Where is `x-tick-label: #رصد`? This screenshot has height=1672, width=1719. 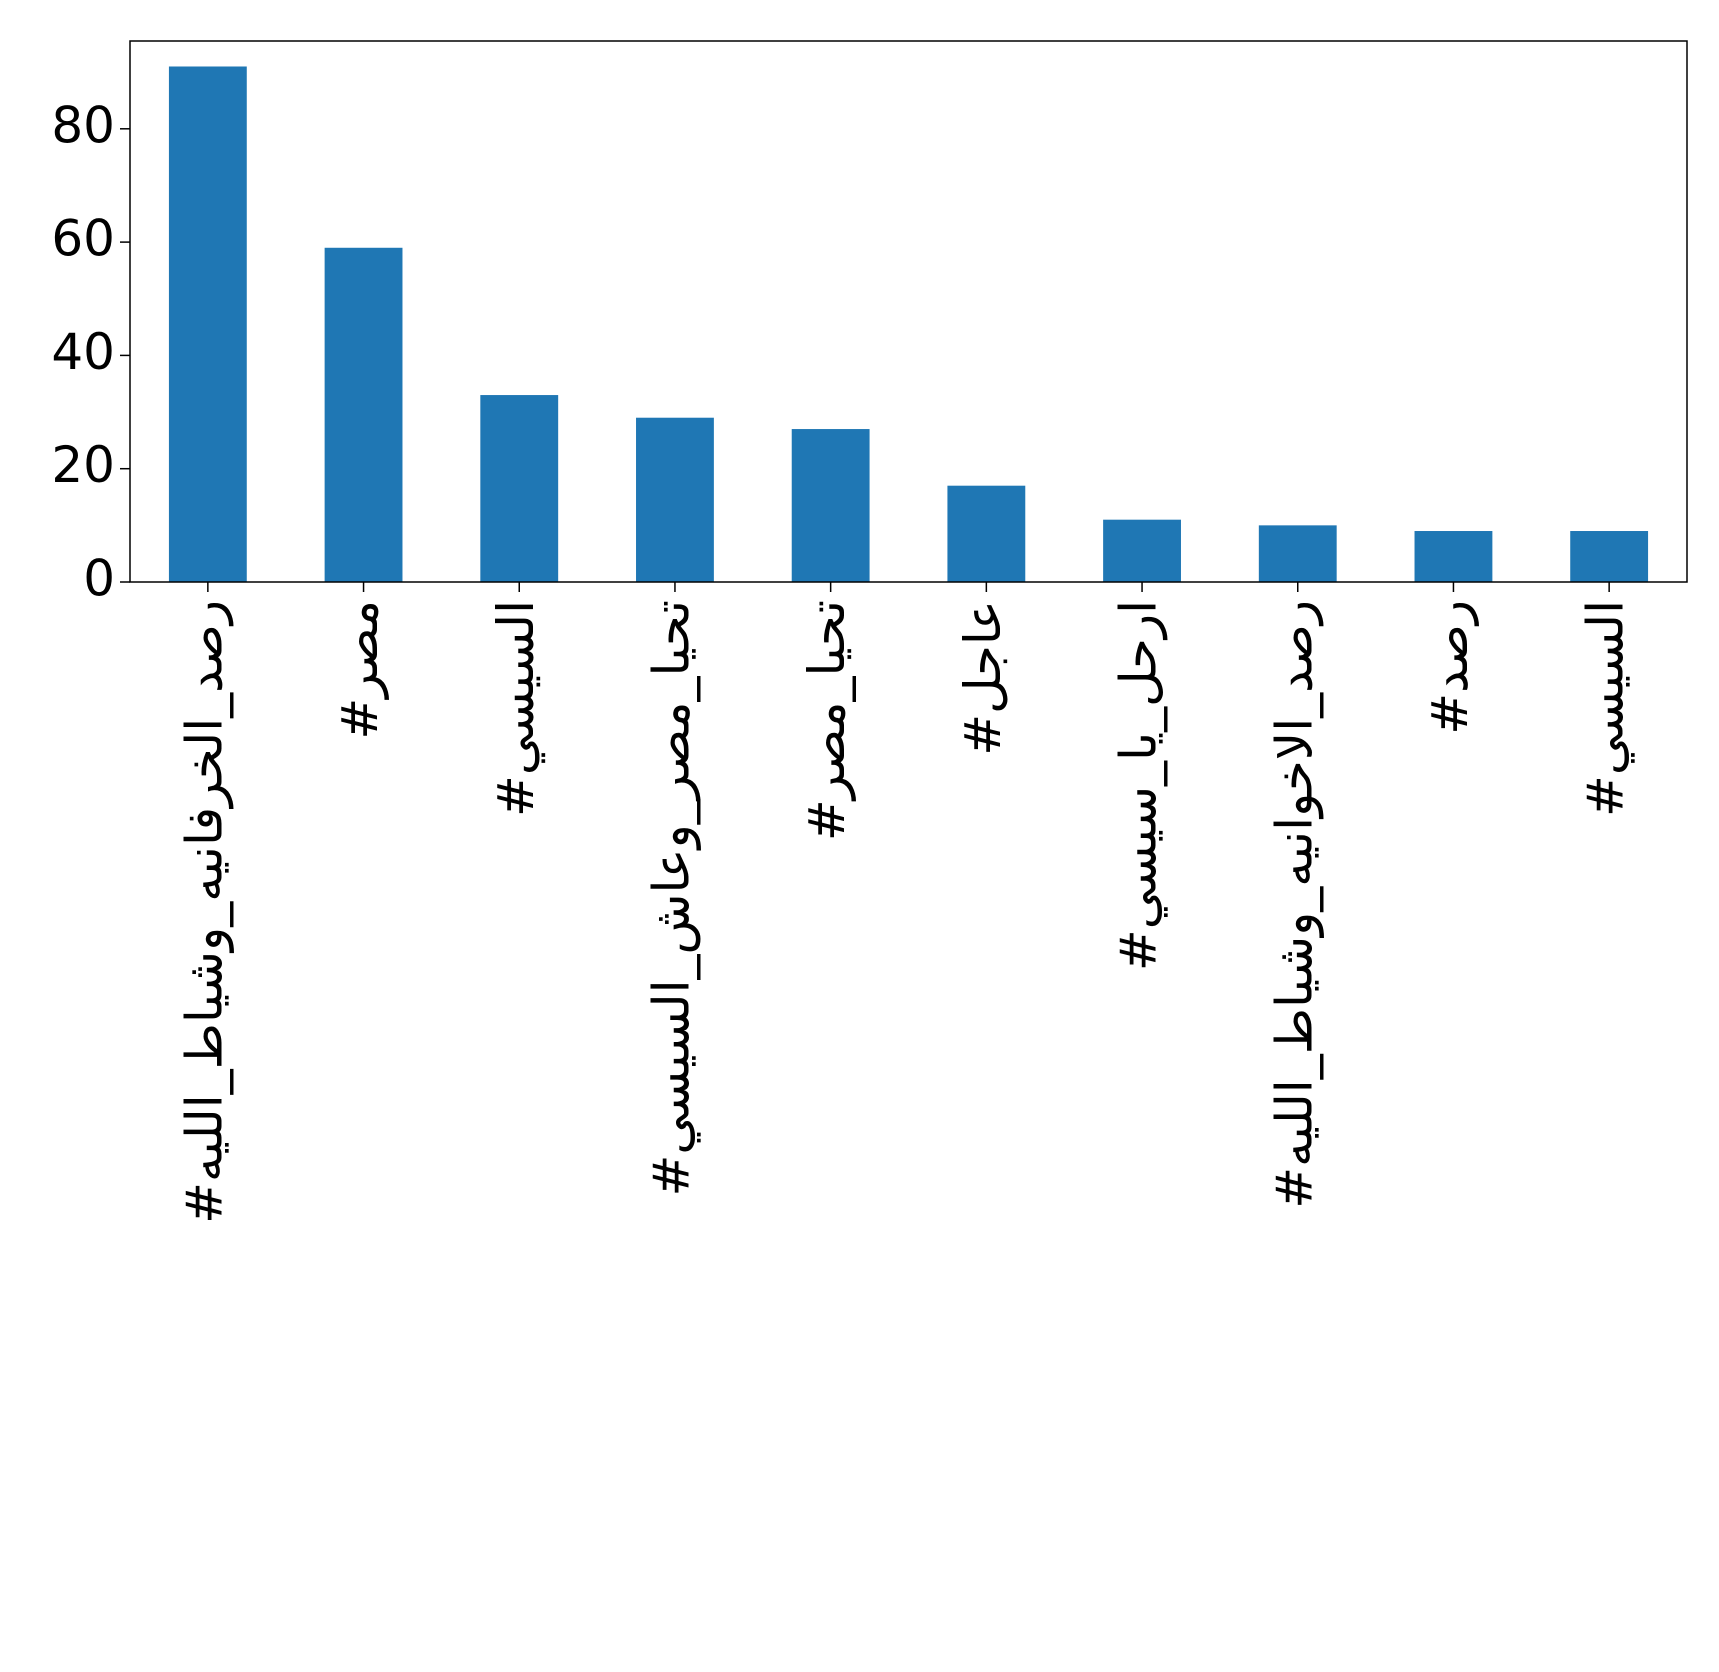
x-tick-label: #رصد is located at coordinates (1450, 667).